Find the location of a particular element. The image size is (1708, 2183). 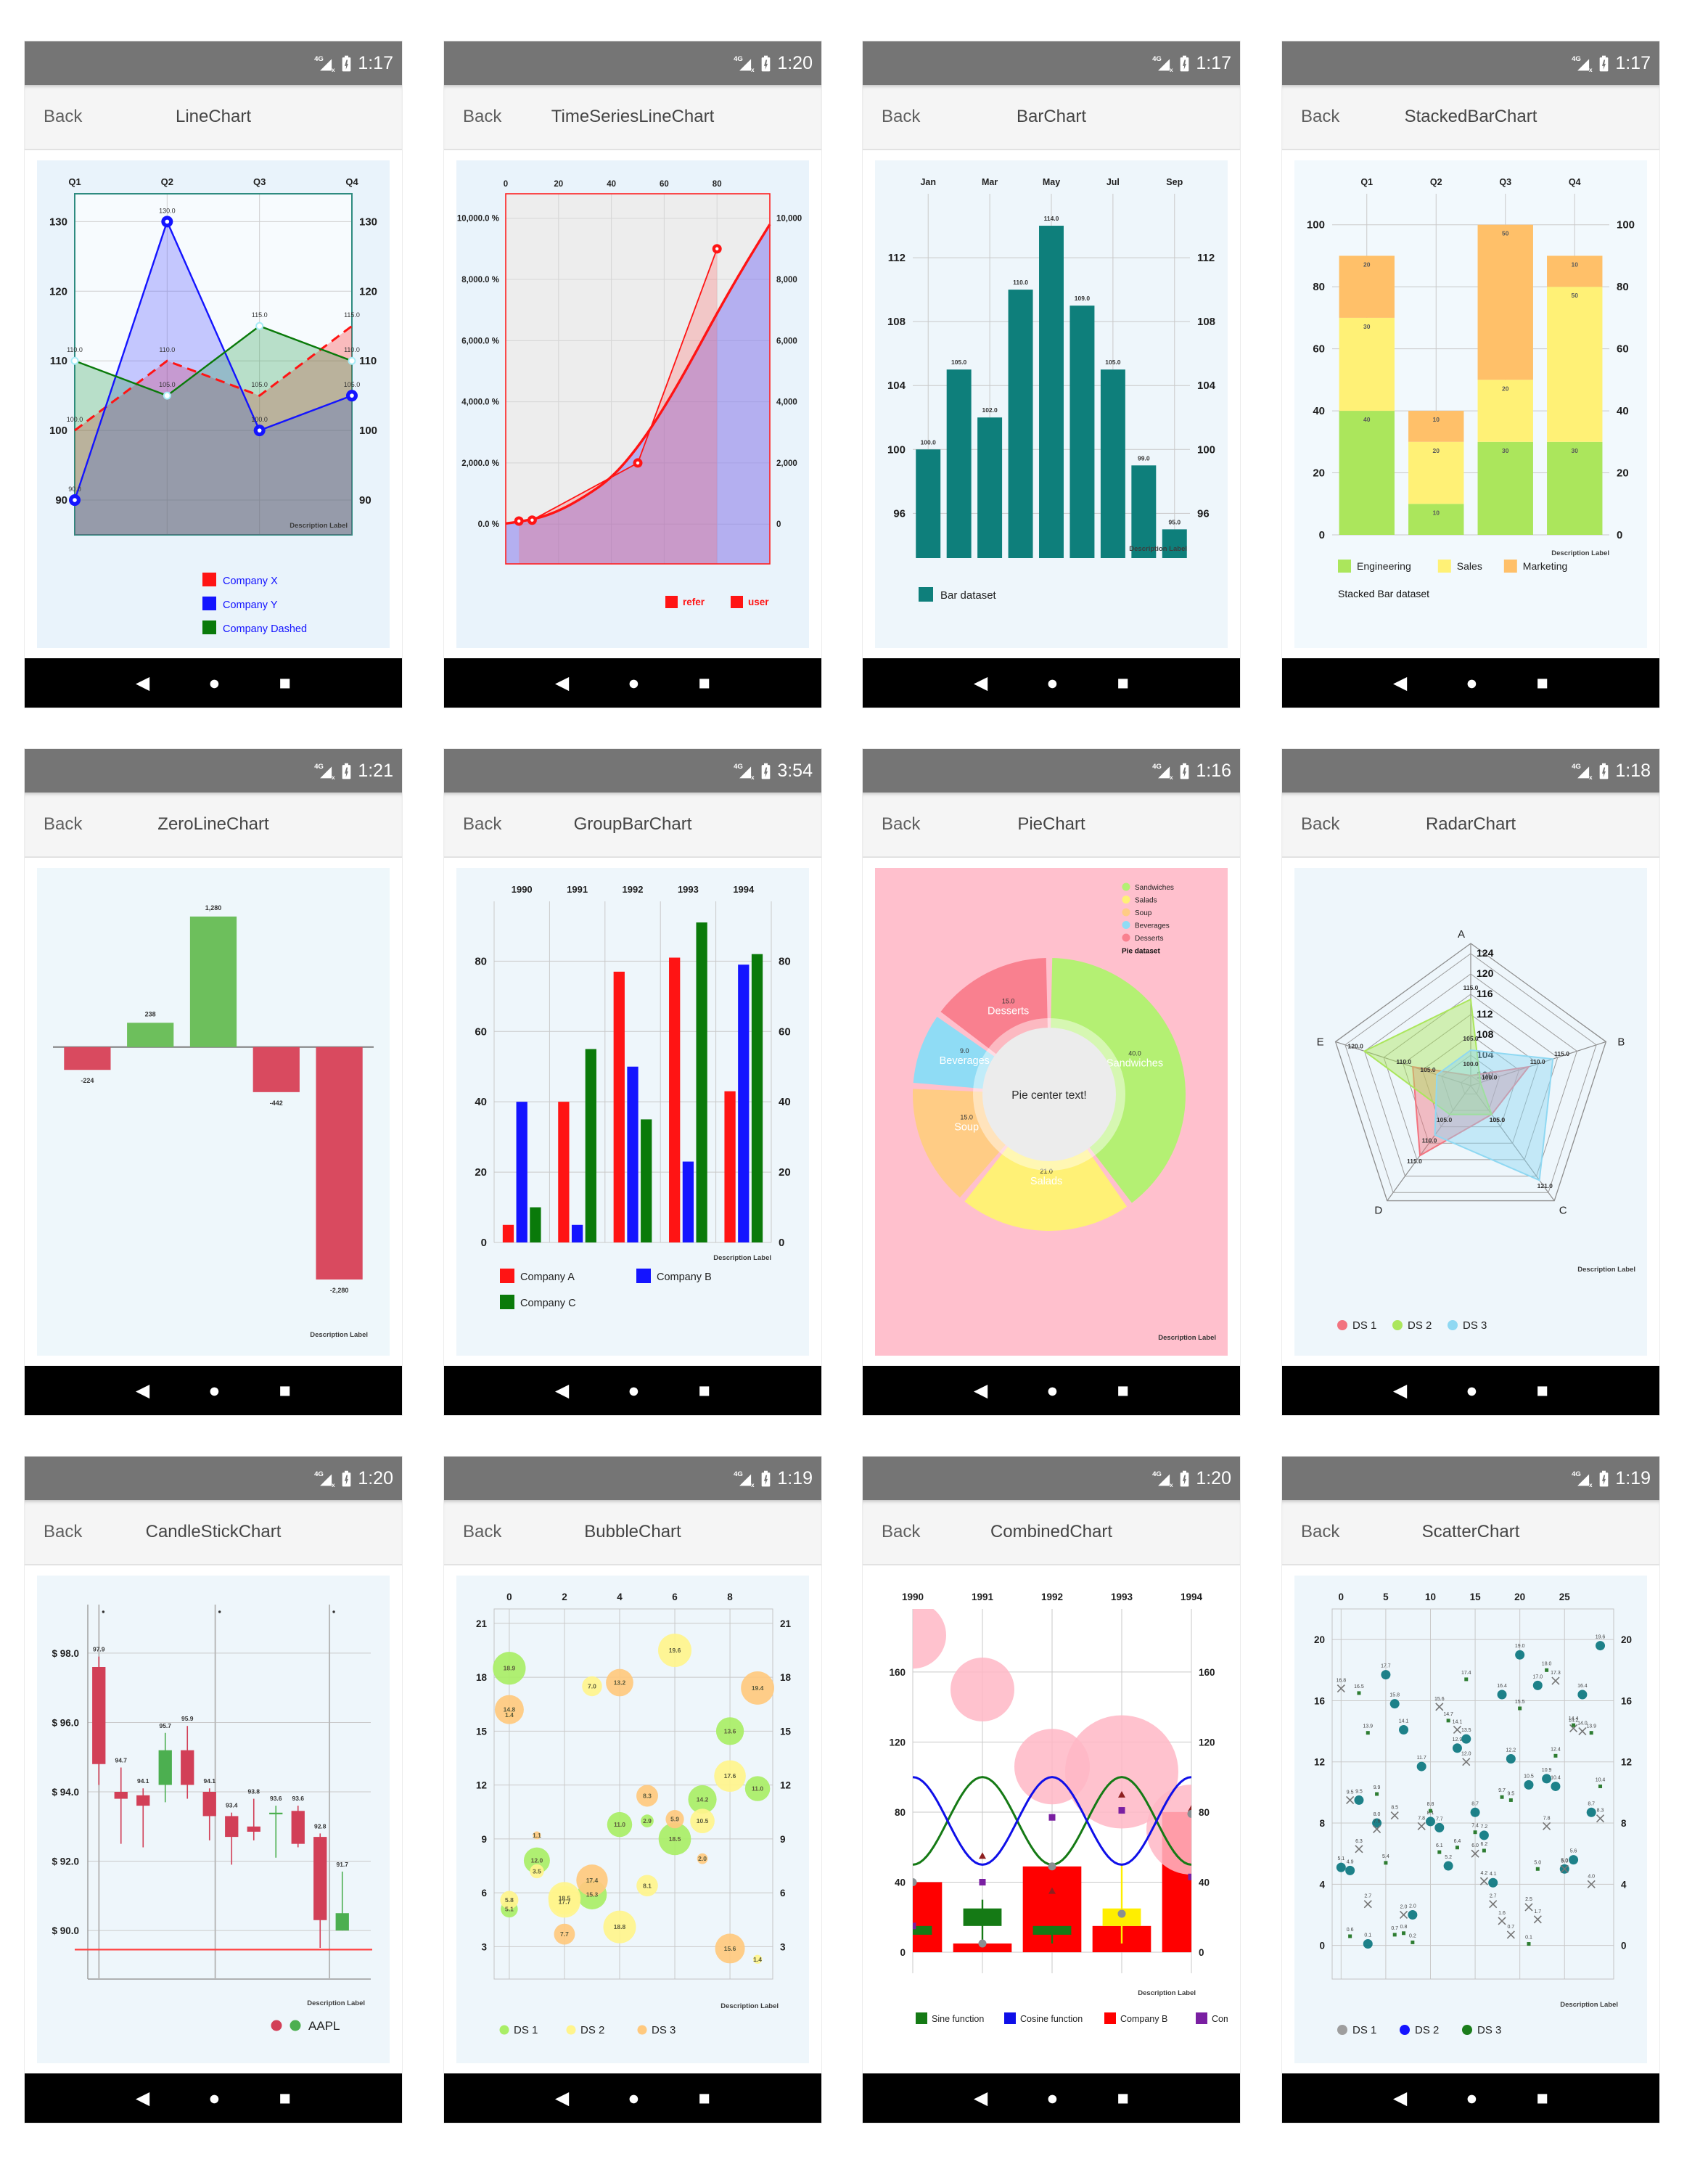

svg-text: Q4 is located at coordinates (351, 181).